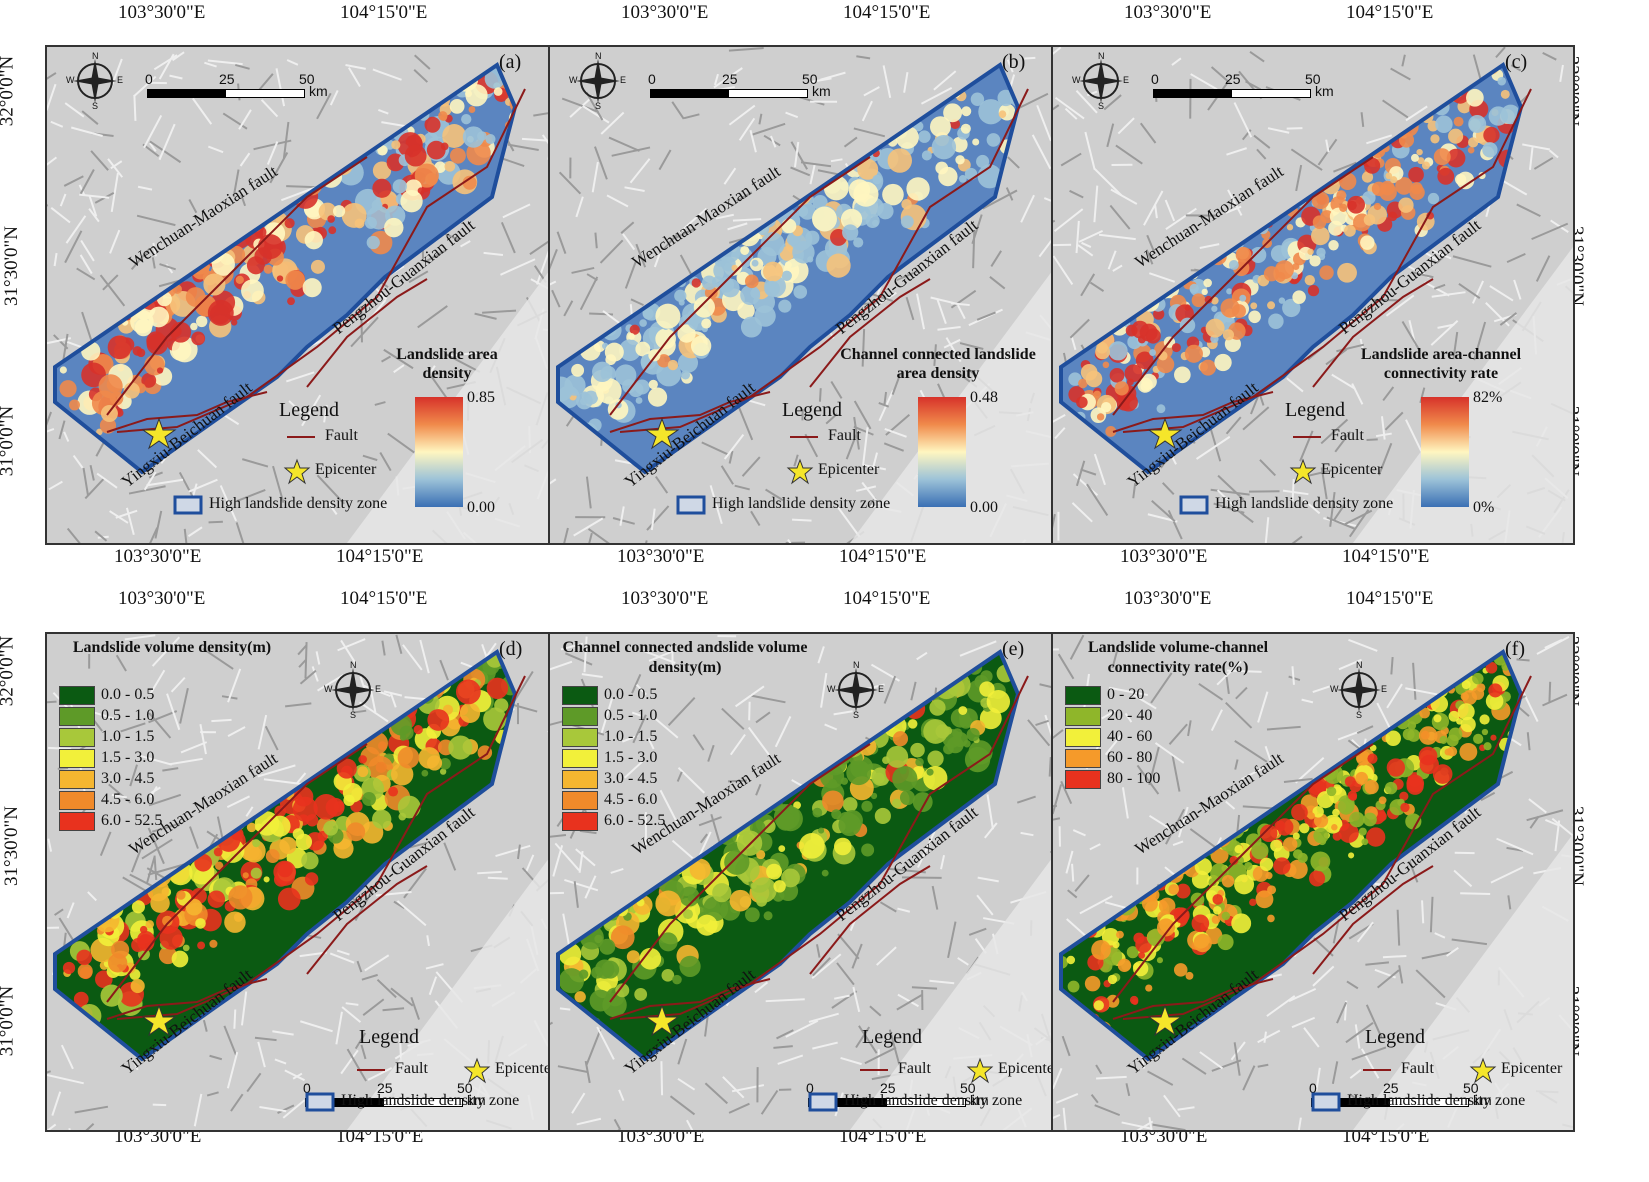 Image resolution: width=1649 pixels, height=1182 pixels. I want to click on longitude-label-top: 103°30'0"E, so click(665, 12).